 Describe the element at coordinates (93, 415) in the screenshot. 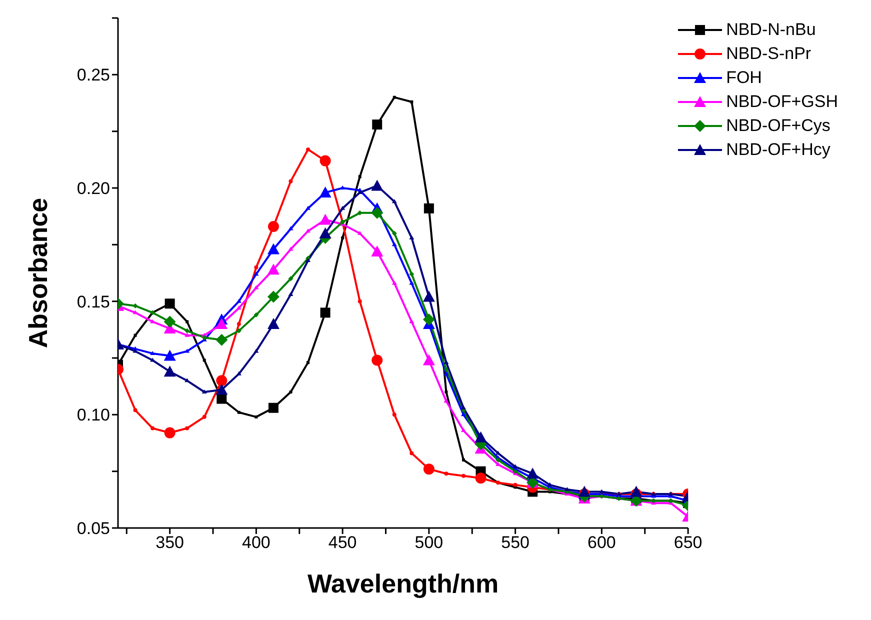

I see `y-tick-label: 0.10` at that location.